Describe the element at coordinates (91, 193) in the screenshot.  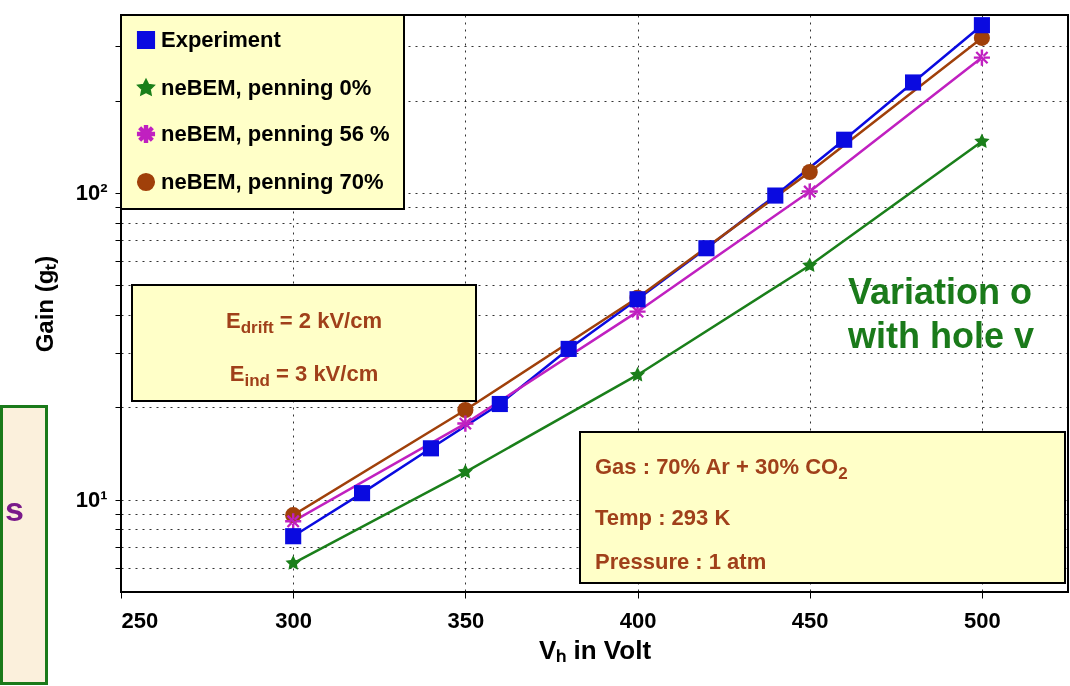
I see `y-tick-label: 10²` at that location.